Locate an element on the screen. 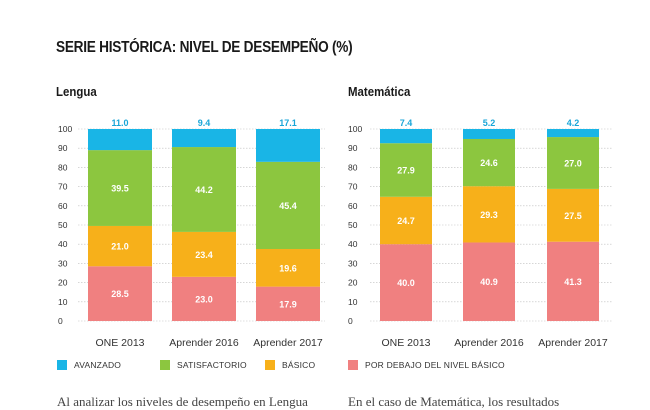 This screenshot has width=650, height=410. legend-item-satisfactorio: SATISFACTORIO is located at coordinates (203, 365).